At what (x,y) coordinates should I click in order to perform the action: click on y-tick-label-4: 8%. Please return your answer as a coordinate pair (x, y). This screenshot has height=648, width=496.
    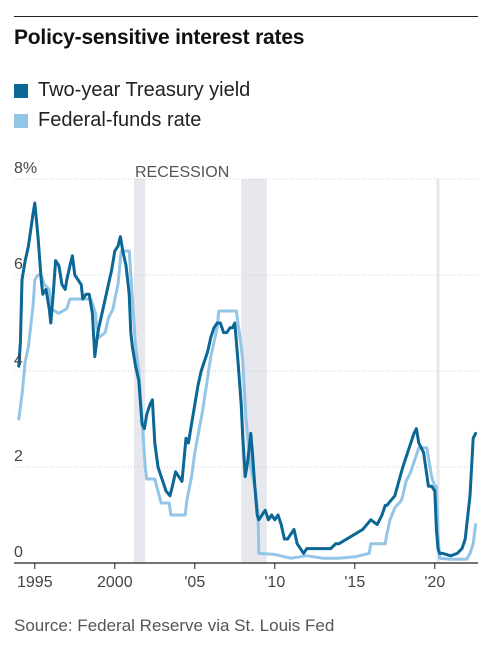
    Looking at the image, I should click on (25, 168).